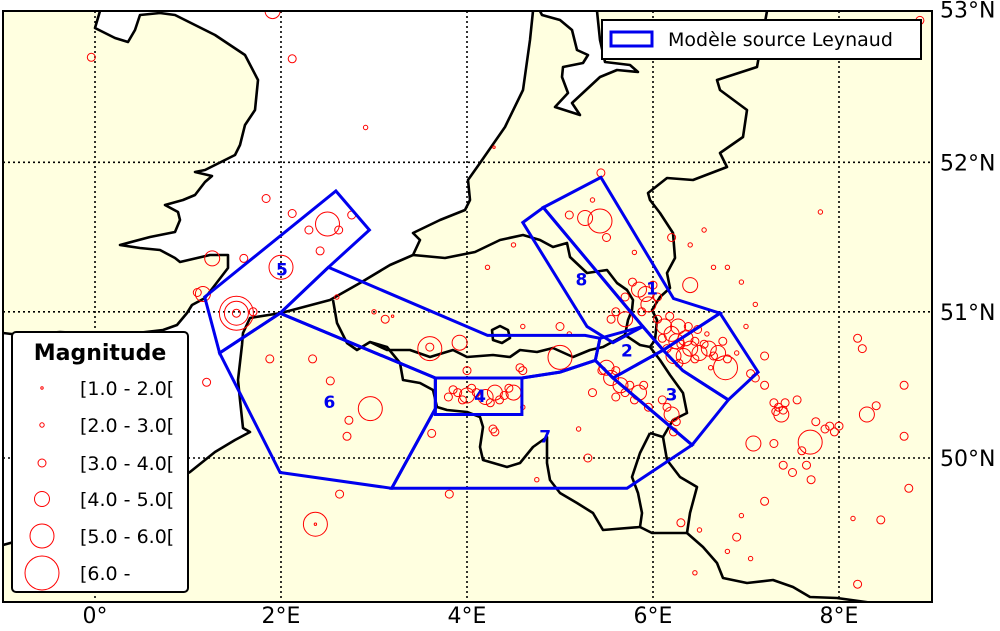  What do you see at coordinates (641, 480) in the screenshot?
I see `border-belgium-luxembourg` at bounding box center [641, 480].